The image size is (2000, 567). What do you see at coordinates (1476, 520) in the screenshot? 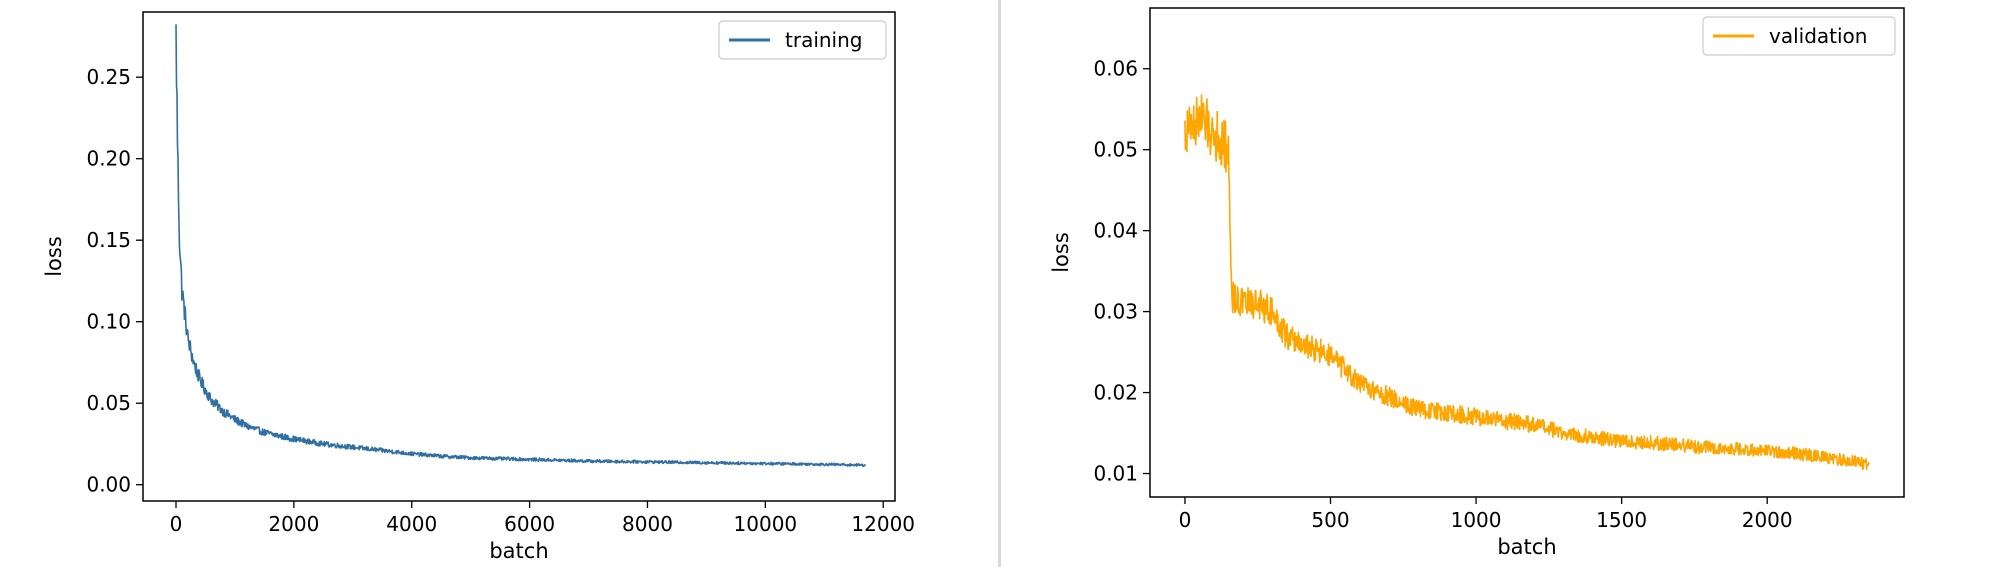
I see `x-tick-label: 1000` at bounding box center [1476, 520].